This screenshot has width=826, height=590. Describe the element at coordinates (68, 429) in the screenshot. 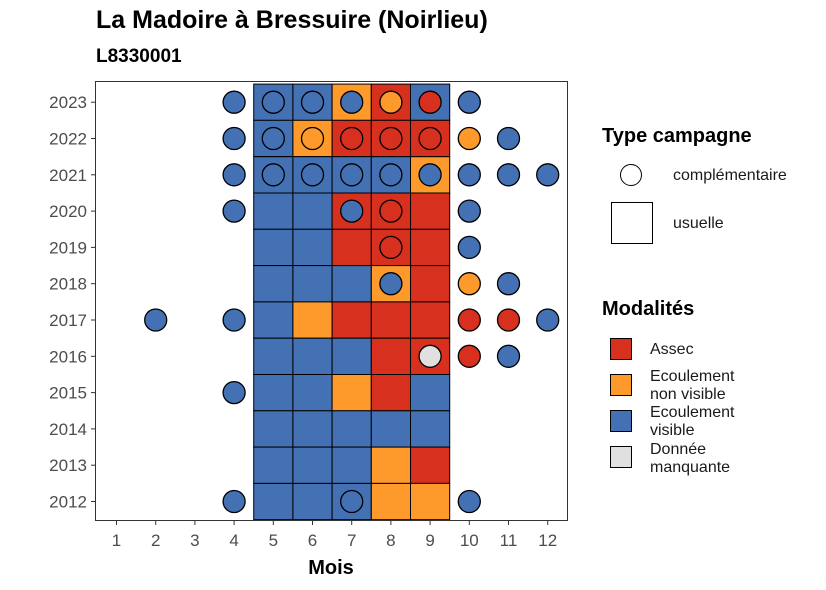

I see `y-tick-label-2014: 2014` at that location.